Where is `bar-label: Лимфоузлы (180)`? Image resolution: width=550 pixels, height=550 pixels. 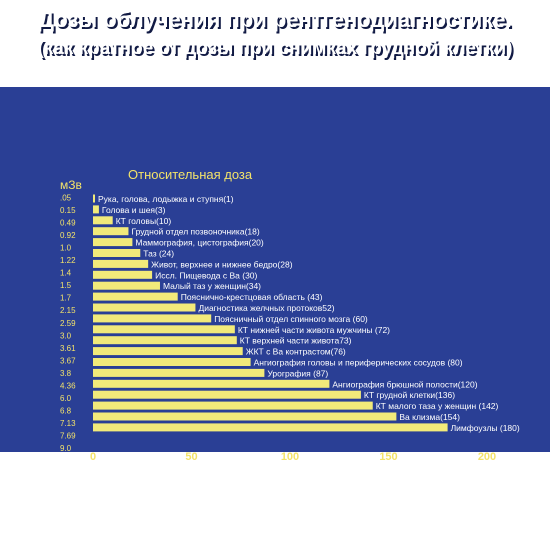 bar-label: Лимфоузлы (180) is located at coordinates (485, 428).